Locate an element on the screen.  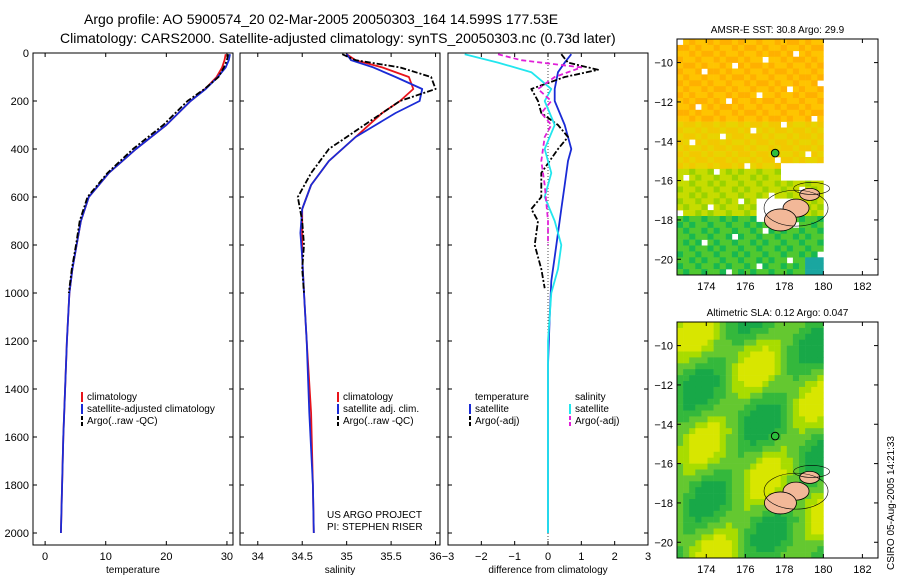
x-tick-label: 174 is located at coordinates (706, 570).